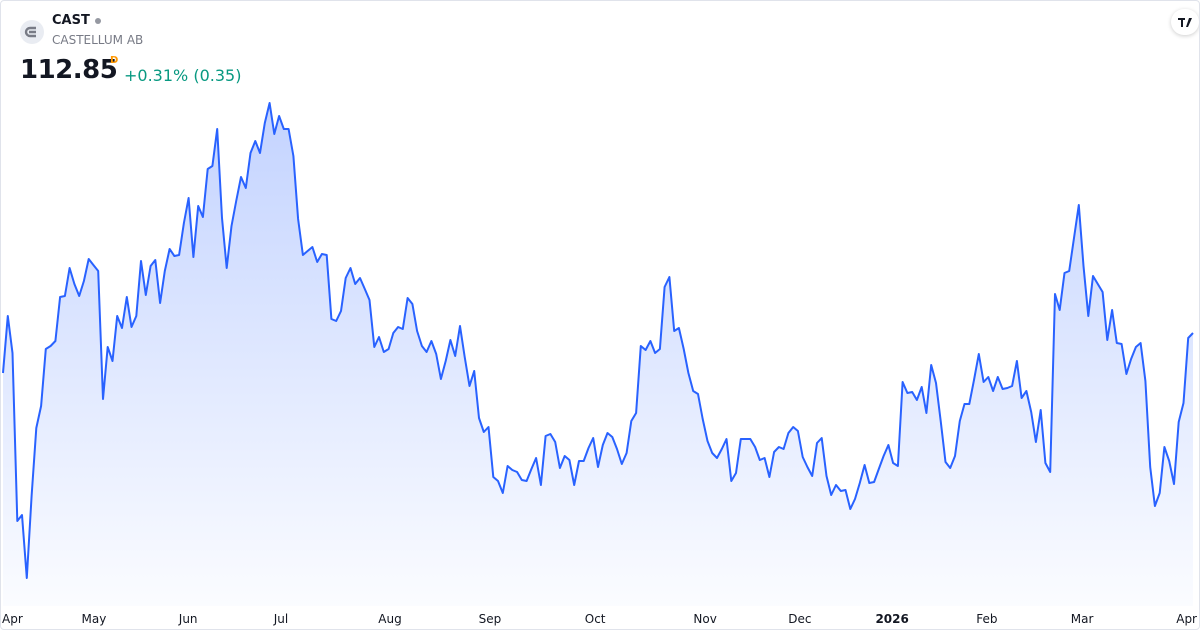 The height and width of the screenshot is (630, 1200). Describe the element at coordinates (188, 619) in the screenshot. I see `x-tick-label: Jun` at that location.